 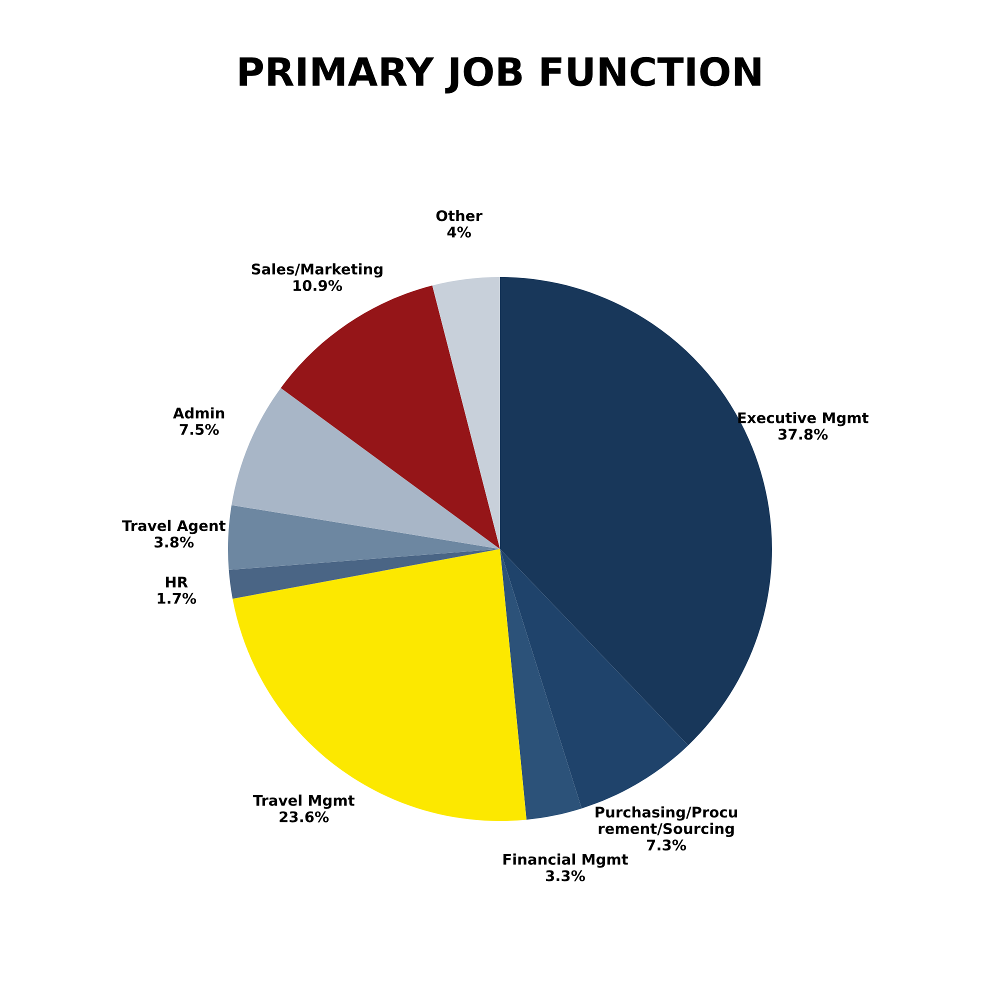 I want to click on data-label: 10.9%, so click(x=318, y=286).